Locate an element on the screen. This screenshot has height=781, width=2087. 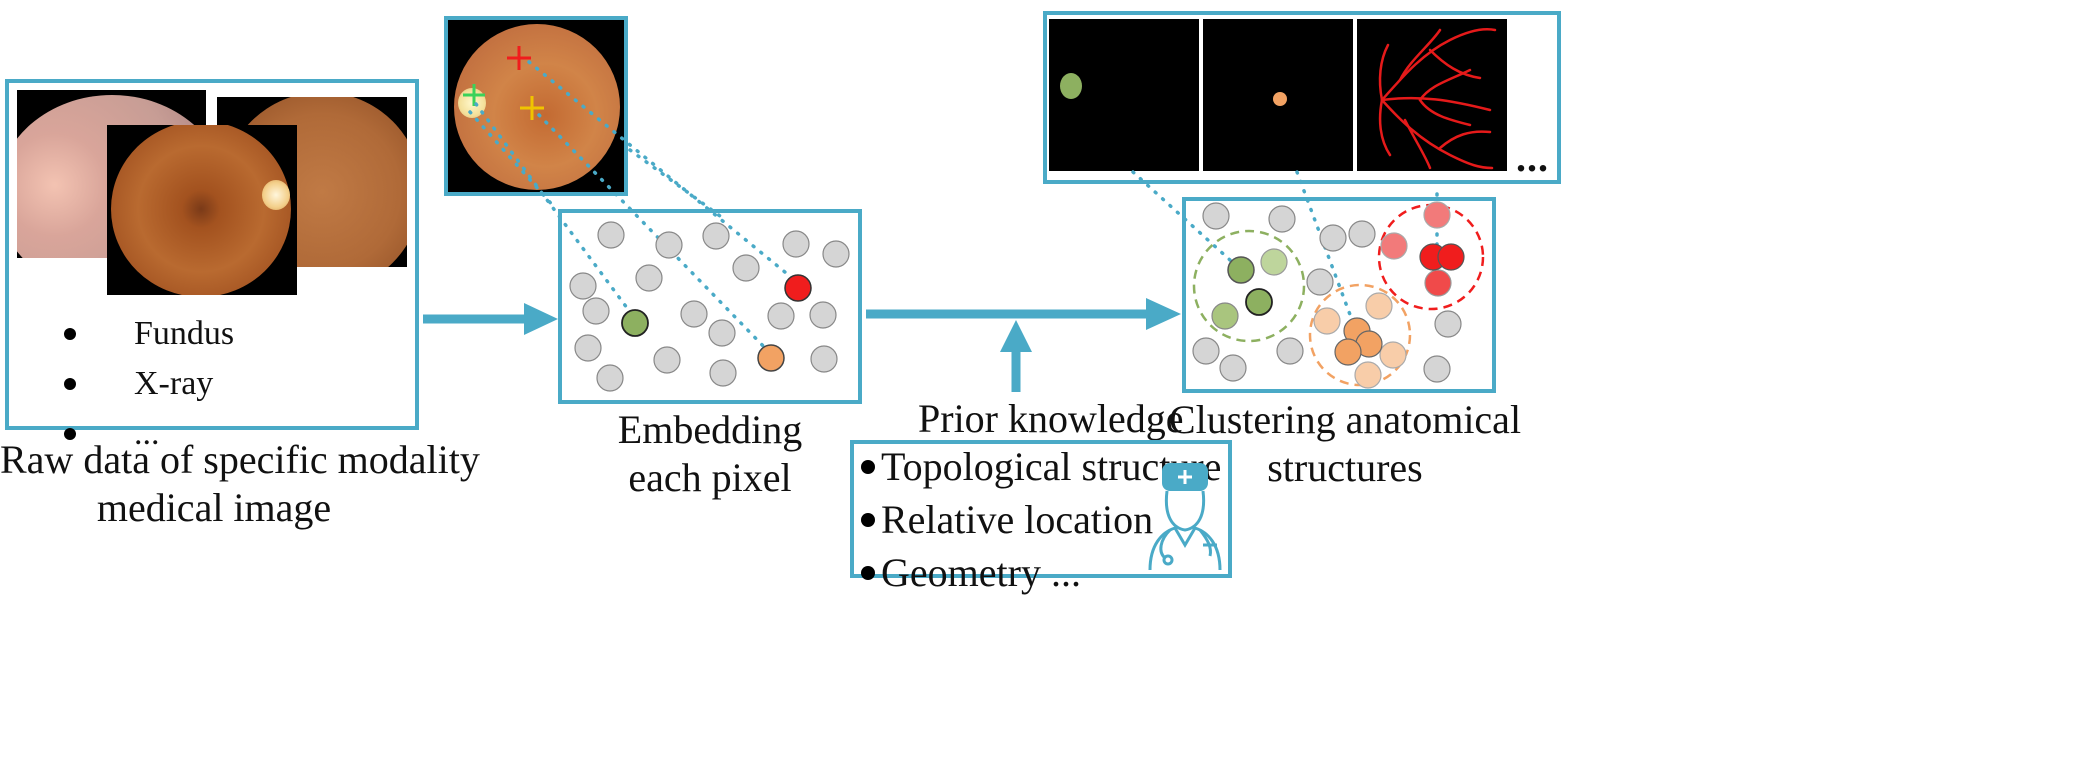
modality-item: X-ray is located at coordinates (149, 384).